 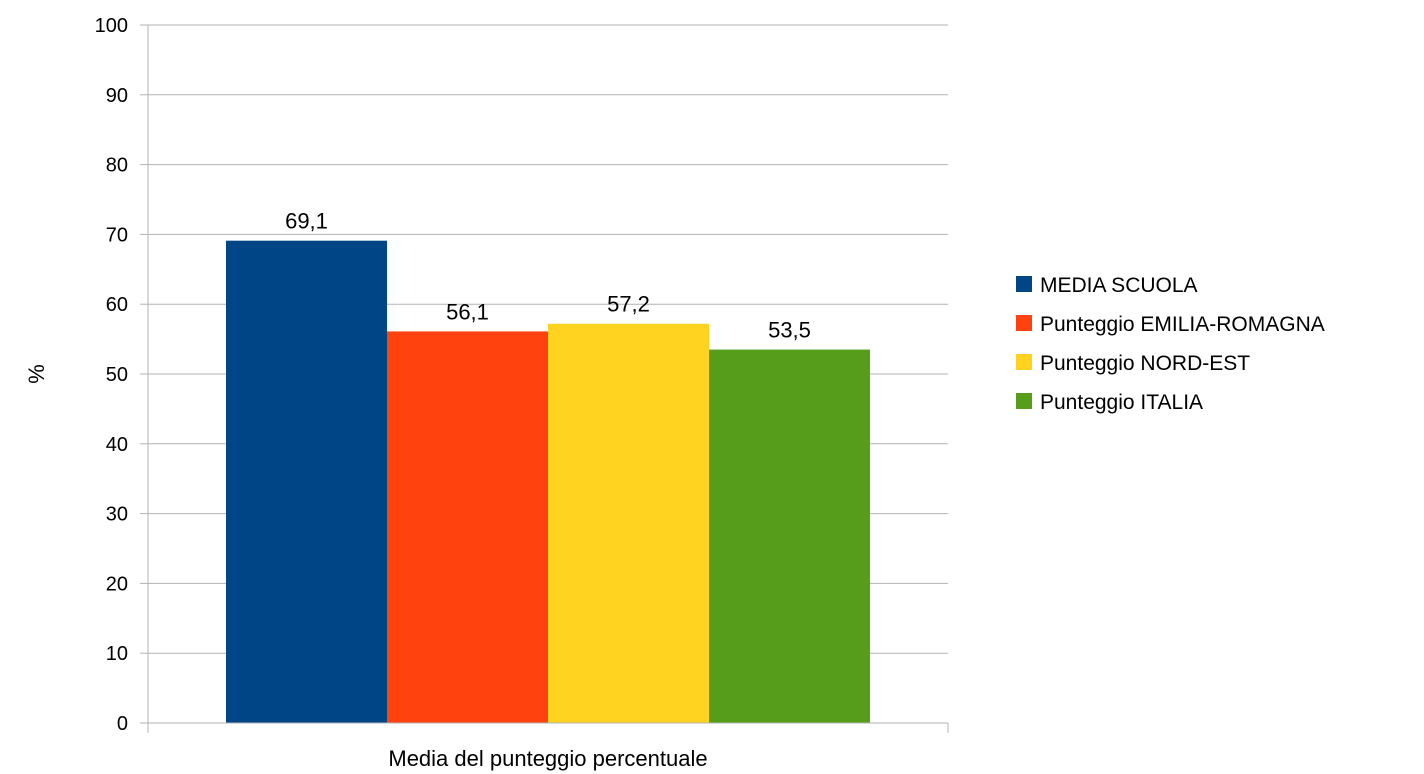 What do you see at coordinates (467, 311) in the screenshot?
I see `bar-value-label: 56,1` at bounding box center [467, 311].